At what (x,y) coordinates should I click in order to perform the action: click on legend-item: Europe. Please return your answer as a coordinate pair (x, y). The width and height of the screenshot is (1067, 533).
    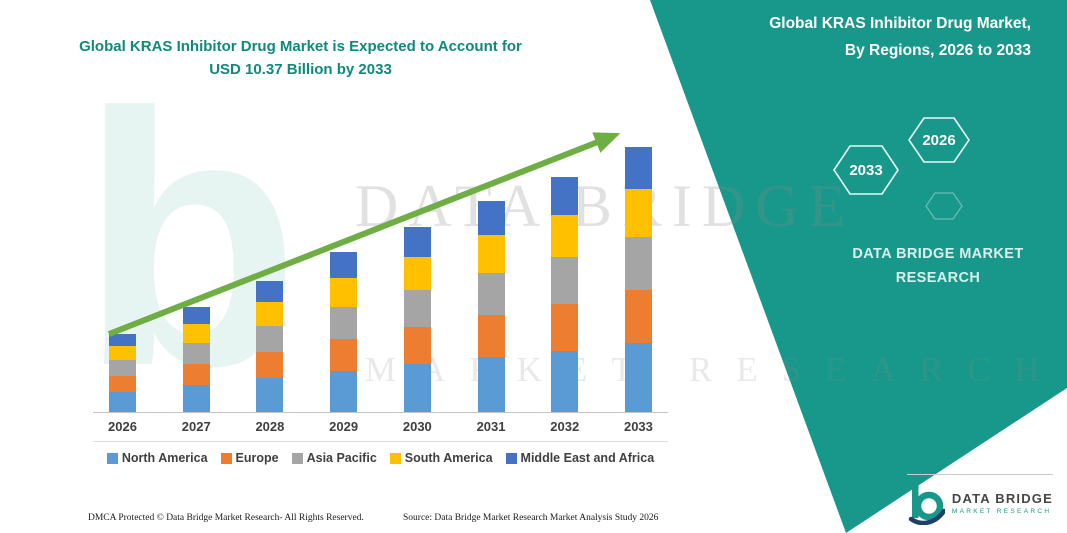
    Looking at the image, I should click on (249, 458).